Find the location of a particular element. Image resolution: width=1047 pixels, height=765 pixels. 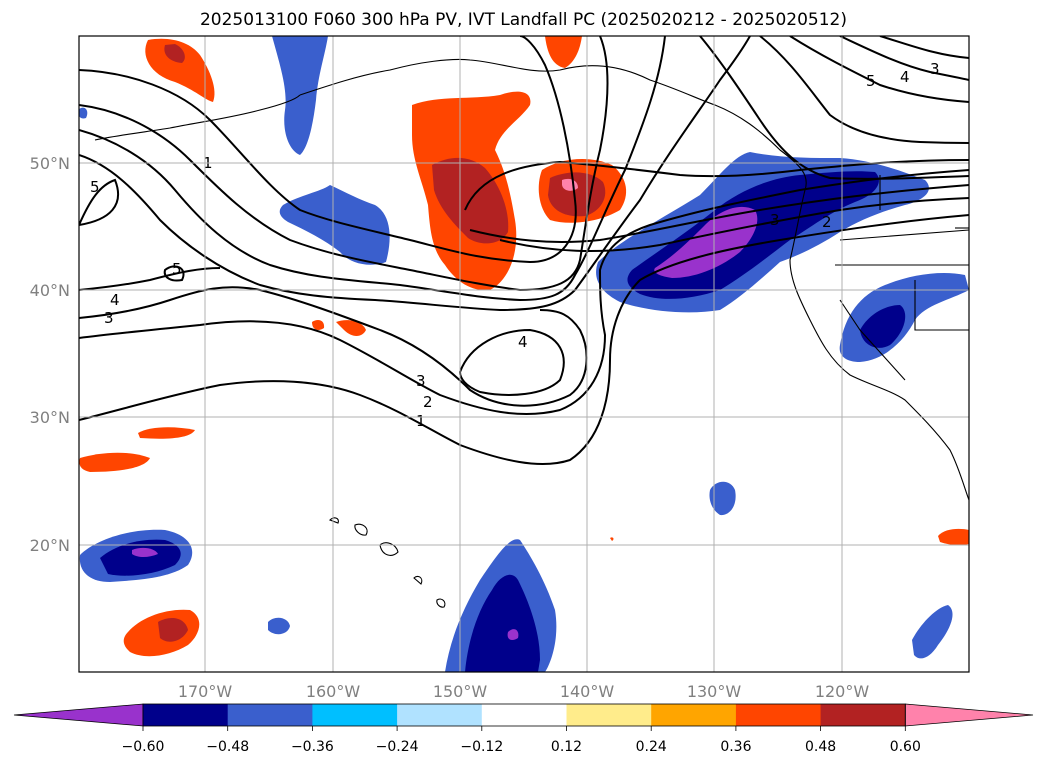

negative-anomaly-hawaii-west is located at coordinates (136, 555).